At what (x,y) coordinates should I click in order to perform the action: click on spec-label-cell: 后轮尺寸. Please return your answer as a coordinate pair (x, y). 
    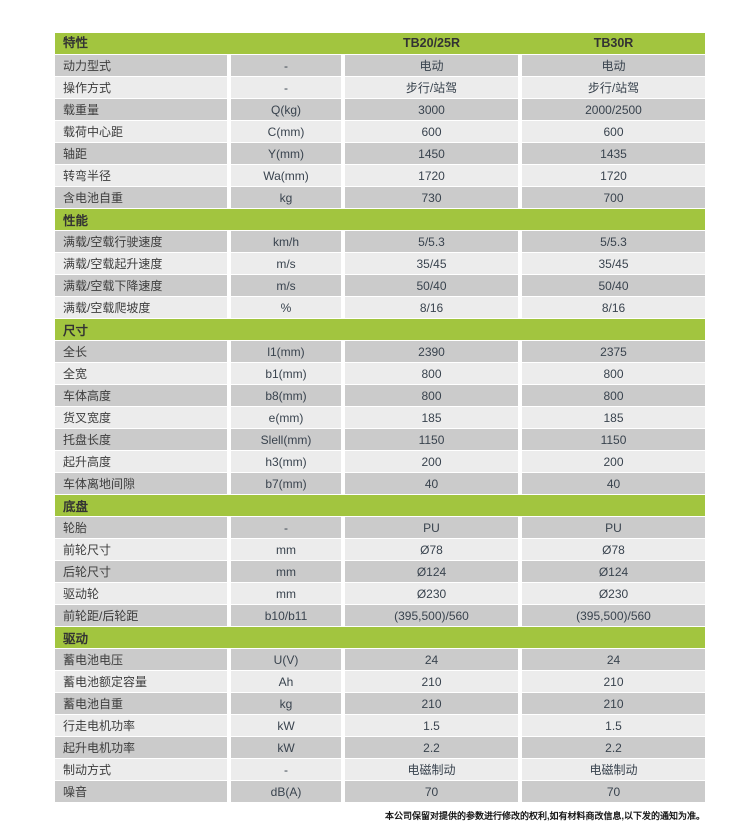
    Looking at the image, I should click on (141, 571).